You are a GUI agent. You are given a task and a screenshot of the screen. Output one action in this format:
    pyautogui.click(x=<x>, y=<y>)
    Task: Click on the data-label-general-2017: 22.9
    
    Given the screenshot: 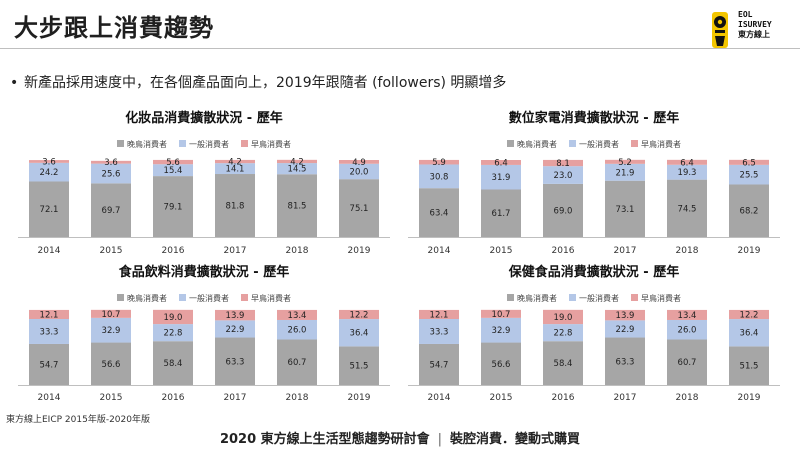 What is the action you would take?
    pyautogui.click(x=625, y=330)
    